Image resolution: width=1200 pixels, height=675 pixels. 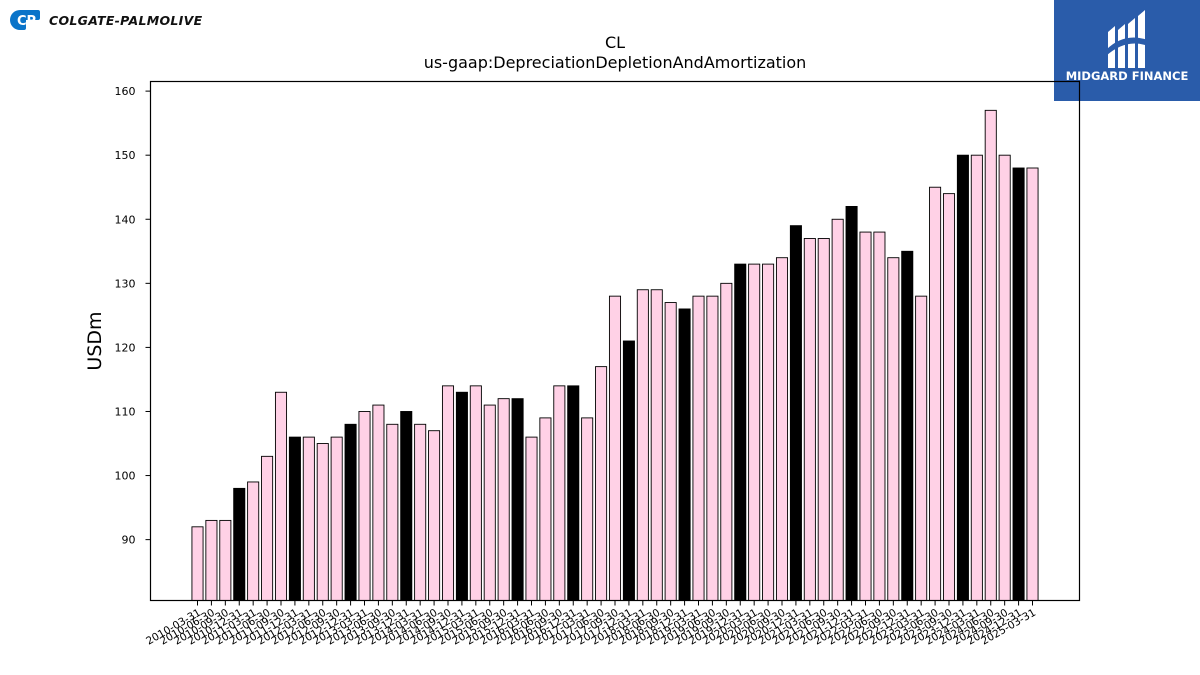 I want to click on colgate-logo-icon: CP, so click(x=25, y=20).